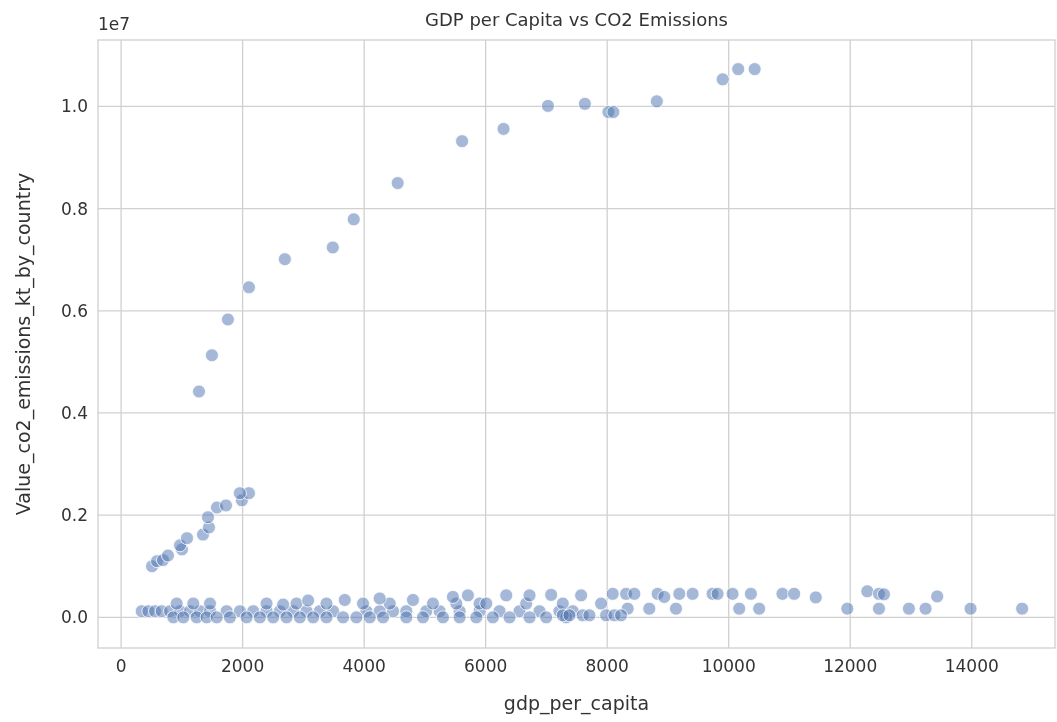  I want to click on x-tick-label: 10000, so click(728, 666).